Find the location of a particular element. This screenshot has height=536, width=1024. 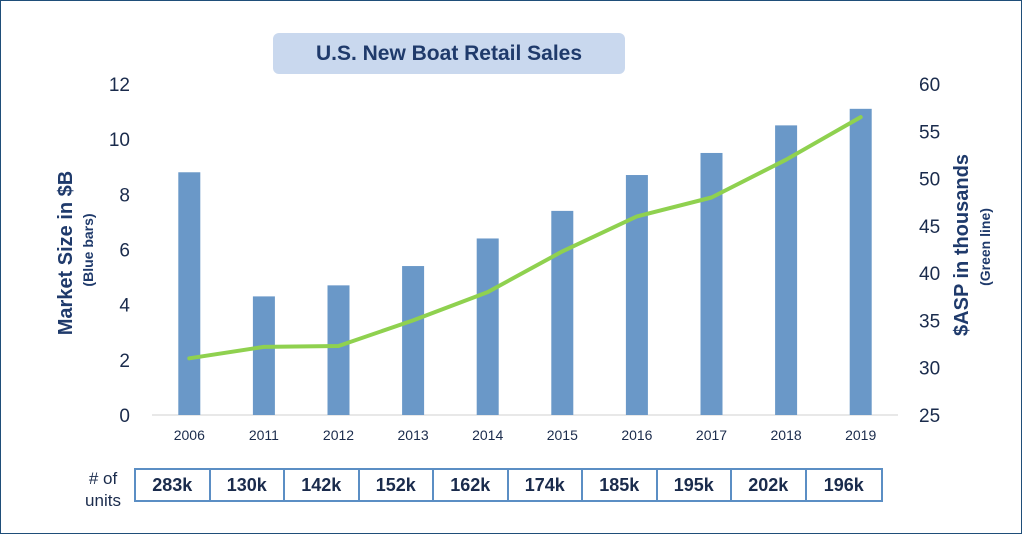

units-cell: 195k is located at coordinates (695, 485).